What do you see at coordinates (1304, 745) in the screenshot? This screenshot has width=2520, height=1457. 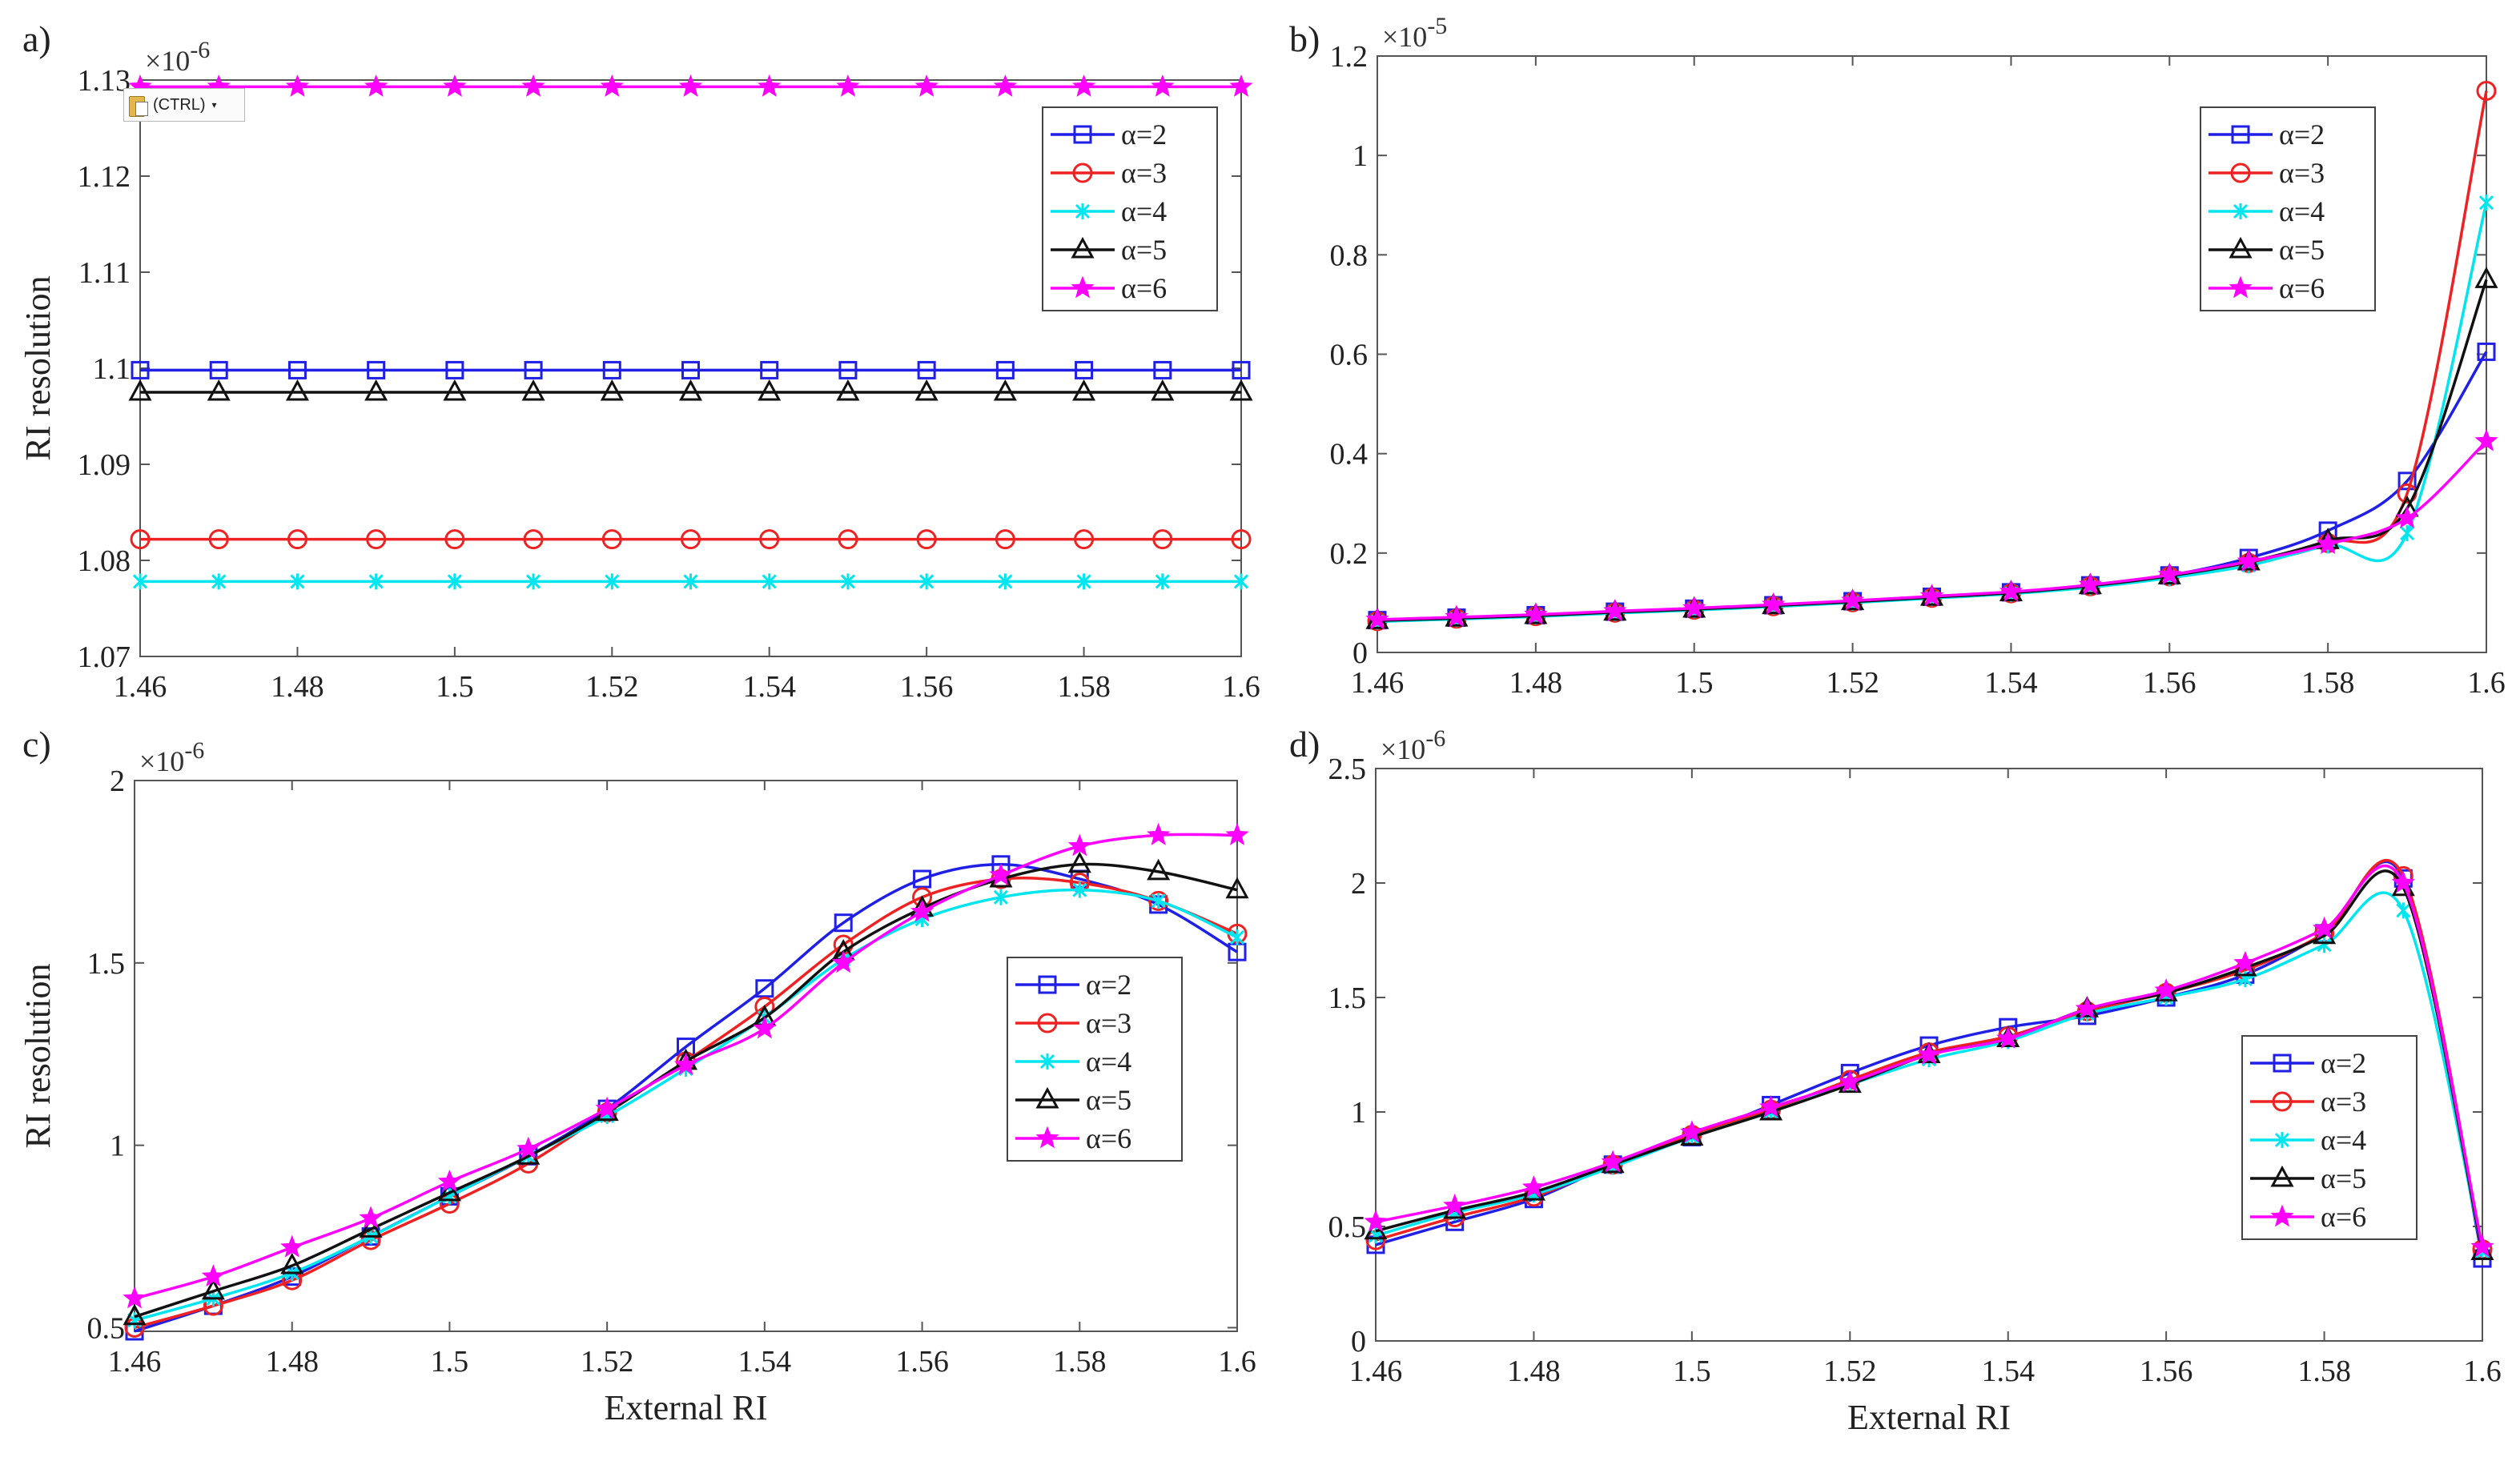 I see `panel-label: d)` at bounding box center [1304, 745].